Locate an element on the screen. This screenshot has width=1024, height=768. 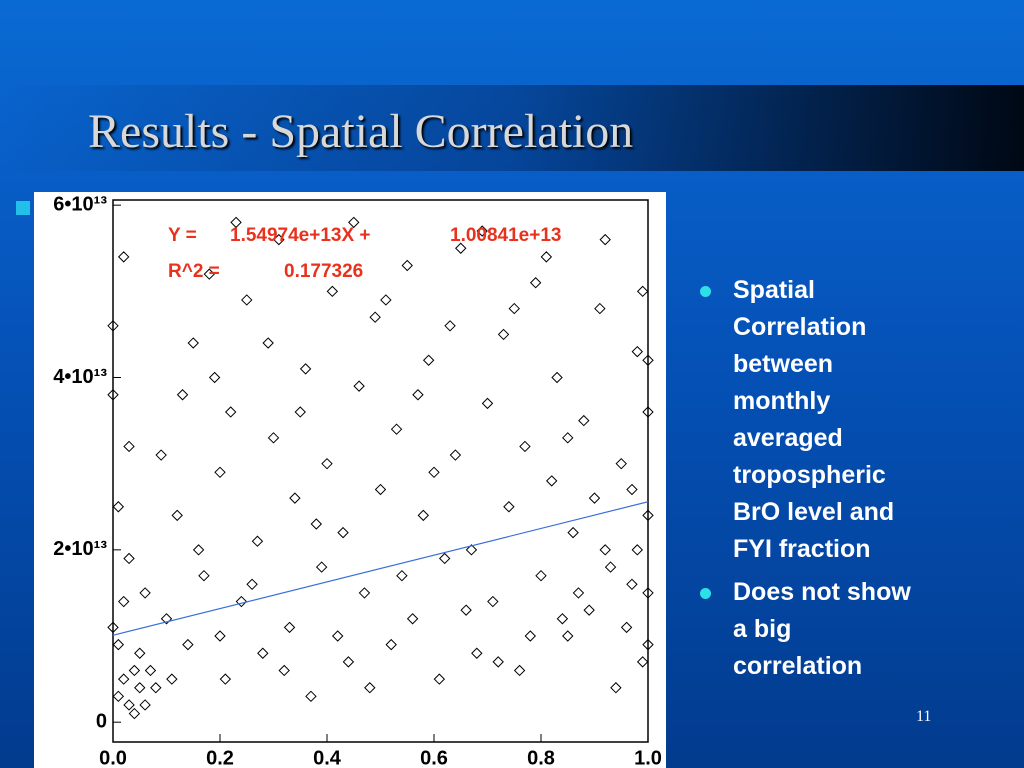
annotation: R^2 = is located at coordinates (194, 271).